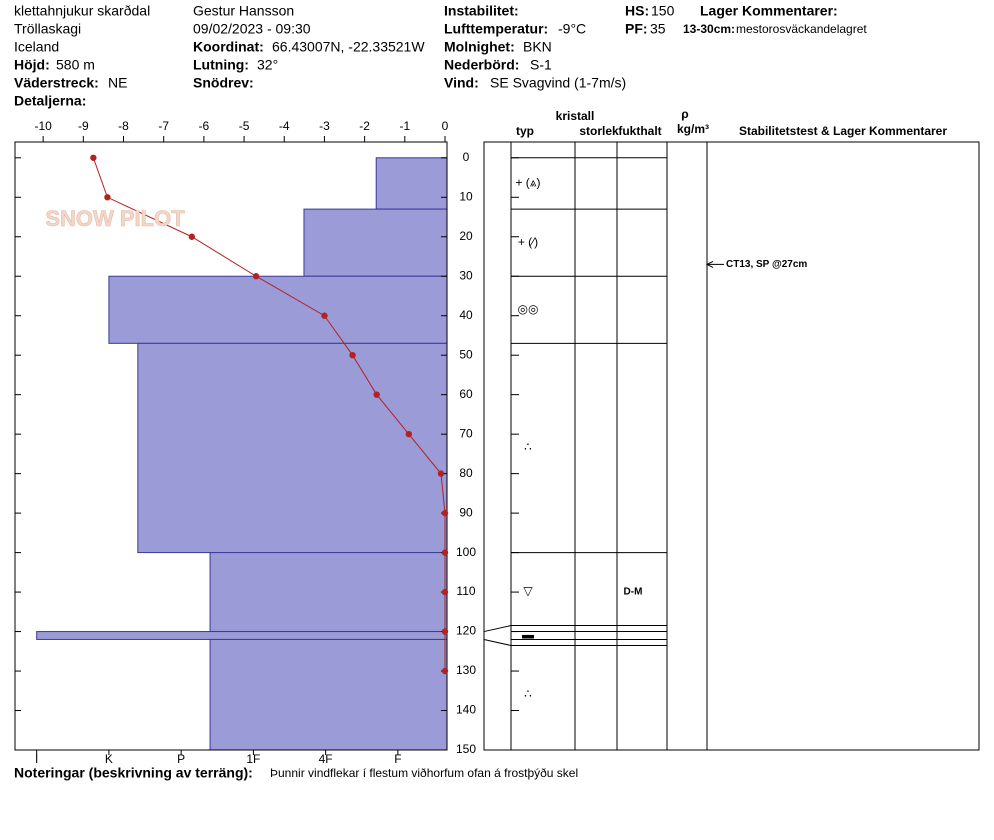 Image resolution: width=994 pixels, height=840 pixels. Describe the element at coordinates (36, 759) in the screenshot. I see `hardness-label: I` at that location.